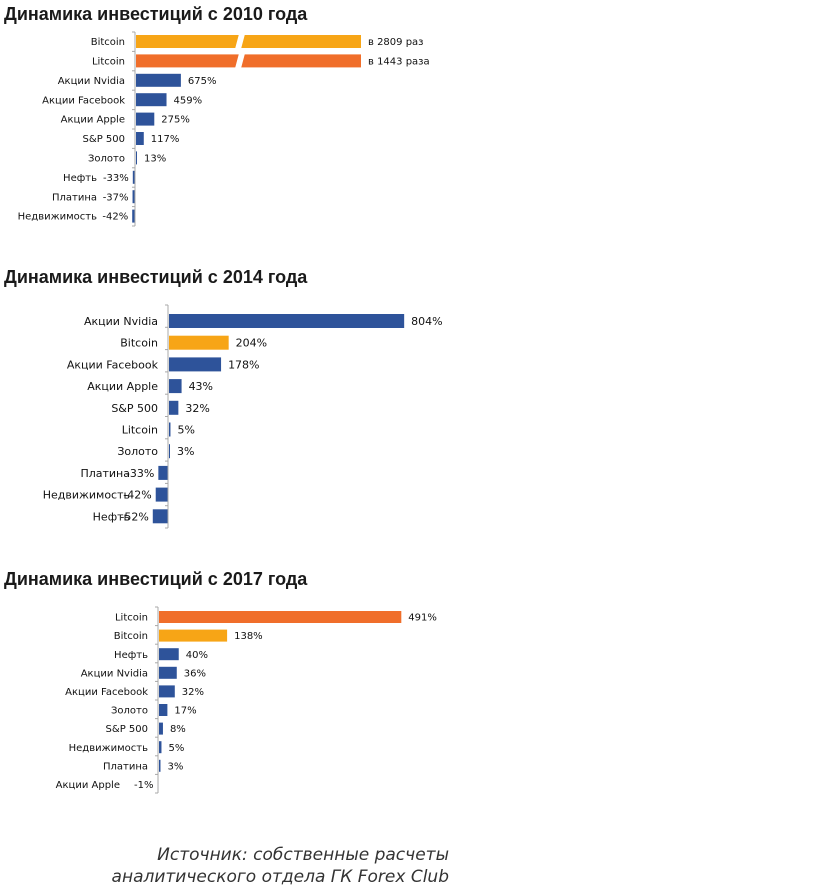  Describe the element at coordinates (108, 748) in the screenshot. I see `category-label-2017-7: Недвижимость` at that location.